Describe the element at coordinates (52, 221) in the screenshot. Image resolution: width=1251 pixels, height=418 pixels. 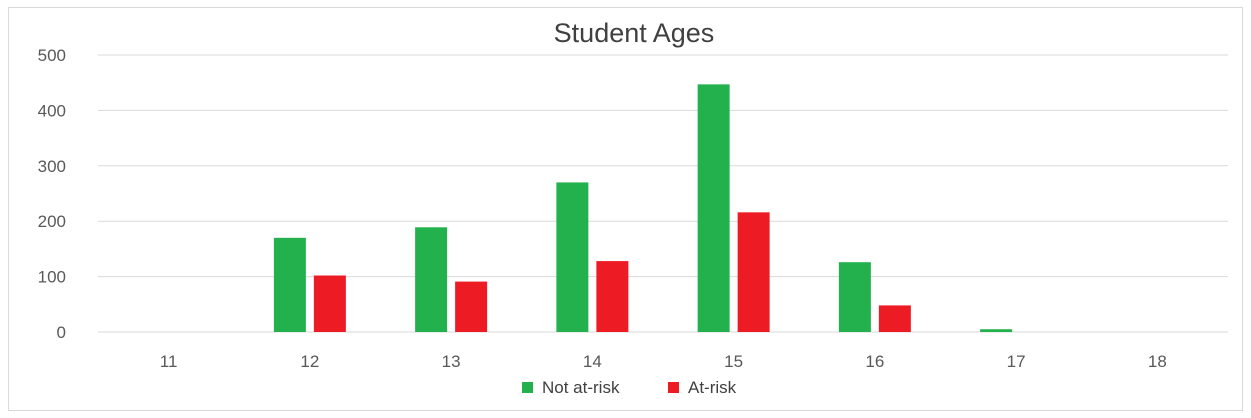
I see `y-tick-label: 200` at that location.